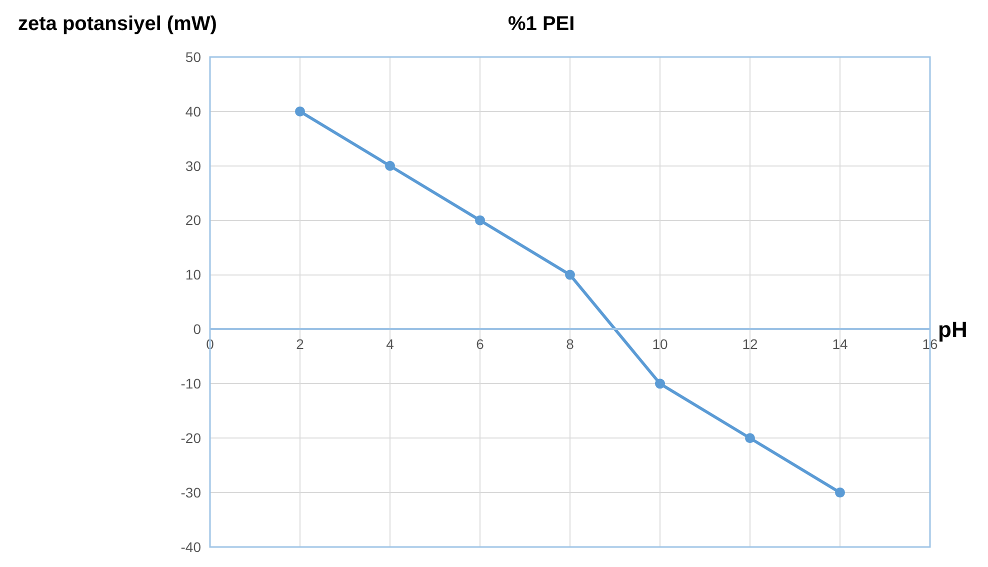  Describe the element at coordinates (191, 546) in the screenshot. I see `y-tick-label: -40` at that location.